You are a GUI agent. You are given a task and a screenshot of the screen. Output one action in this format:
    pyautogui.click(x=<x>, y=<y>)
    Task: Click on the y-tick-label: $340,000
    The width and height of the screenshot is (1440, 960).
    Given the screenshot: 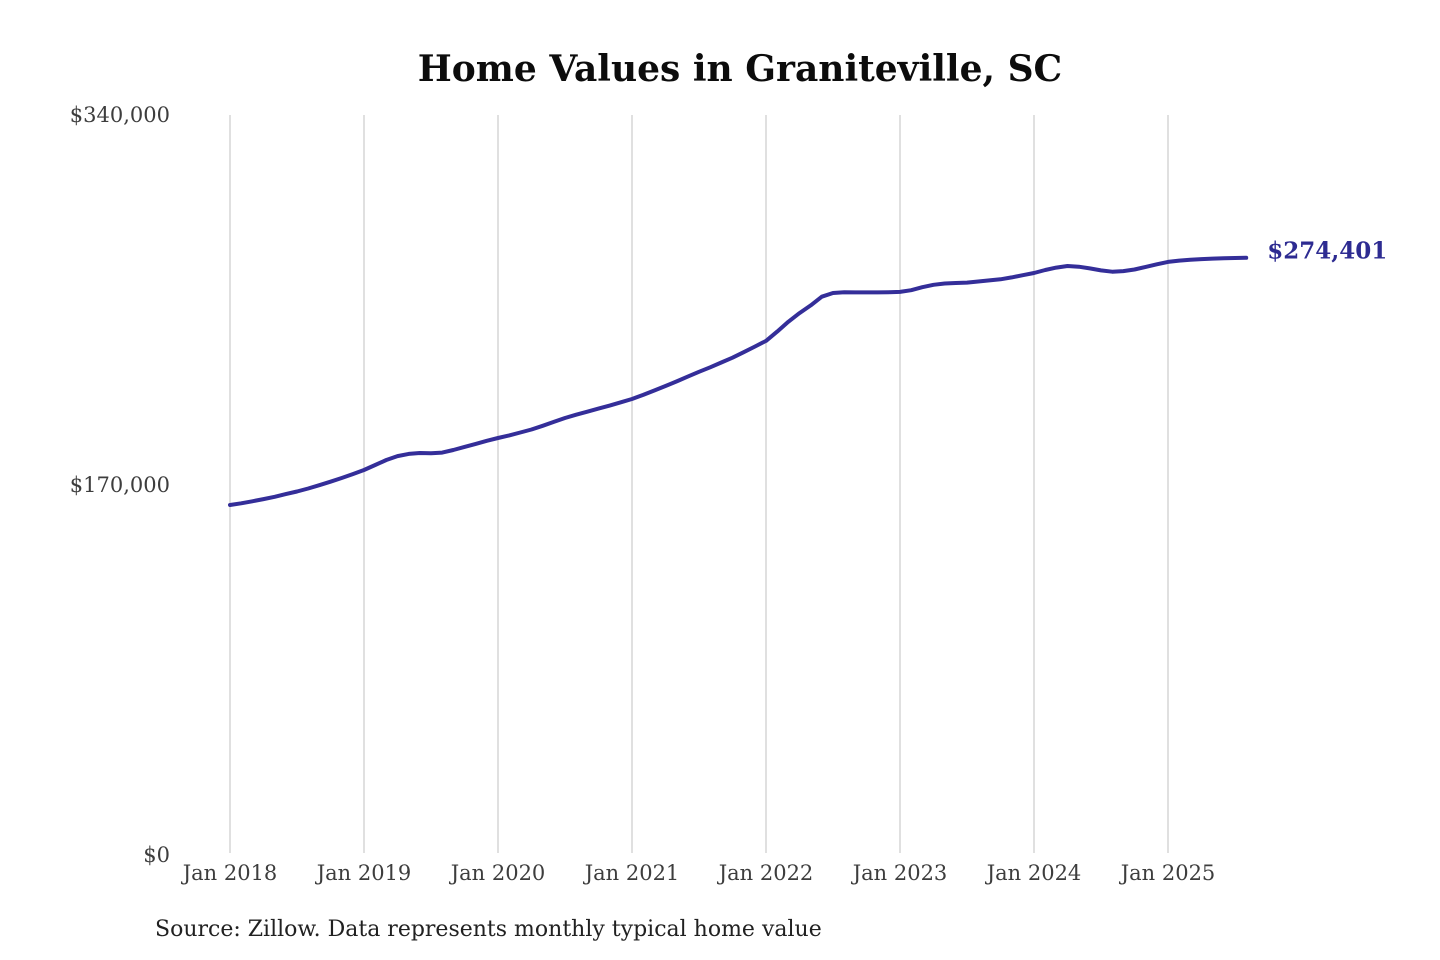 What is the action you would take?
    pyautogui.click(x=120, y=115)
    